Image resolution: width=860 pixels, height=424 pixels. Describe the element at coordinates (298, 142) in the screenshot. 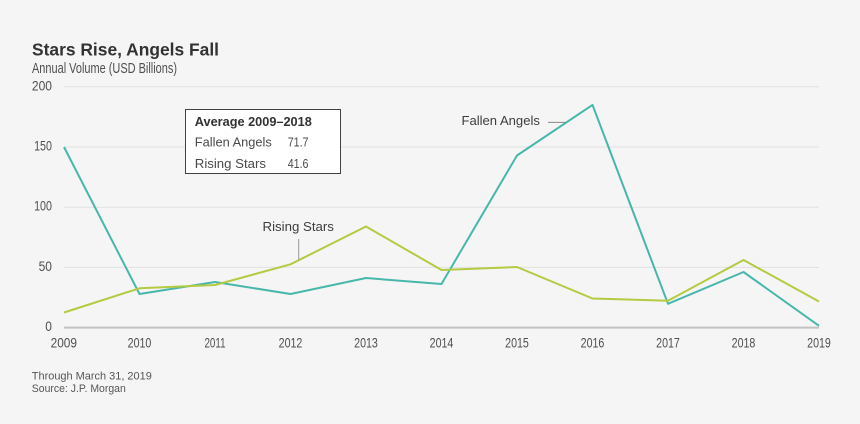

I see `svg-text: 71.7` at that location.